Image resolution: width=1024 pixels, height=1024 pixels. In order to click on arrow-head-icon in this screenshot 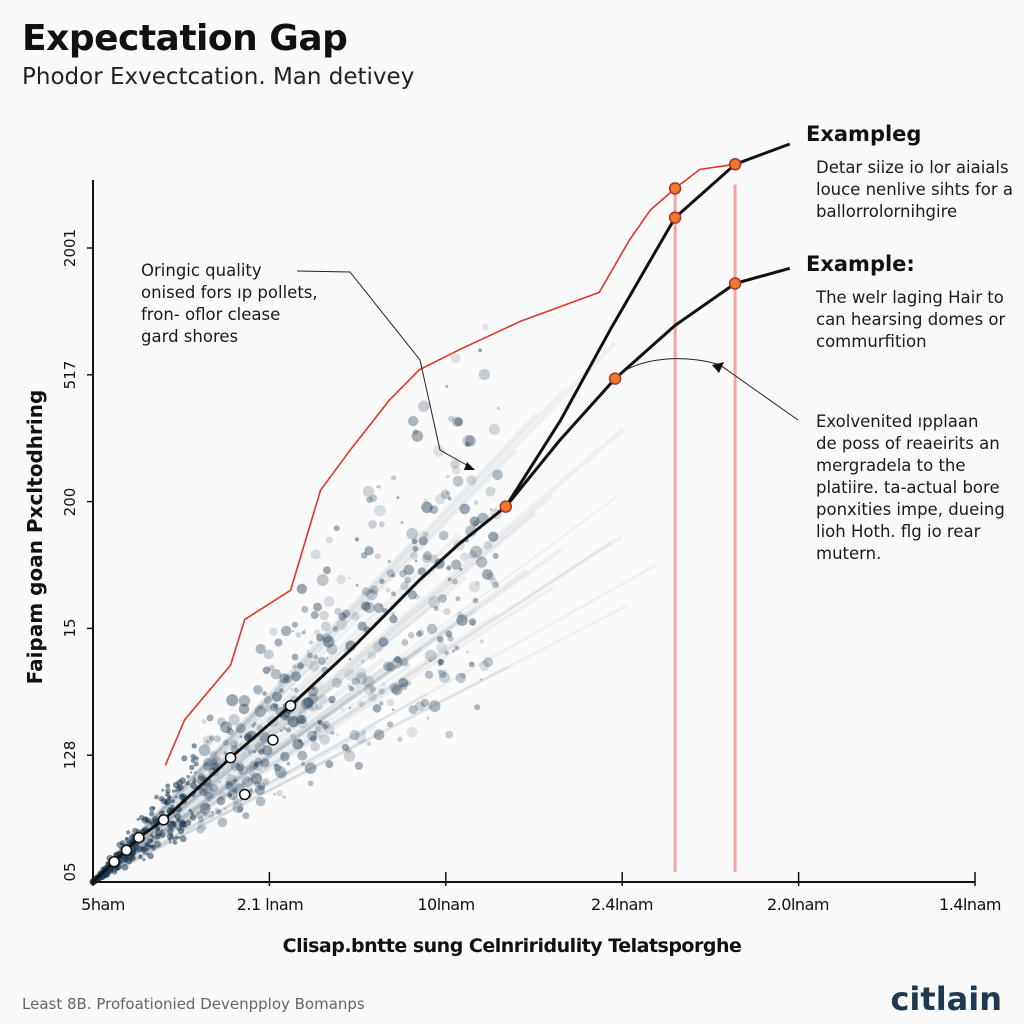, I will do `click(718, 367)`.